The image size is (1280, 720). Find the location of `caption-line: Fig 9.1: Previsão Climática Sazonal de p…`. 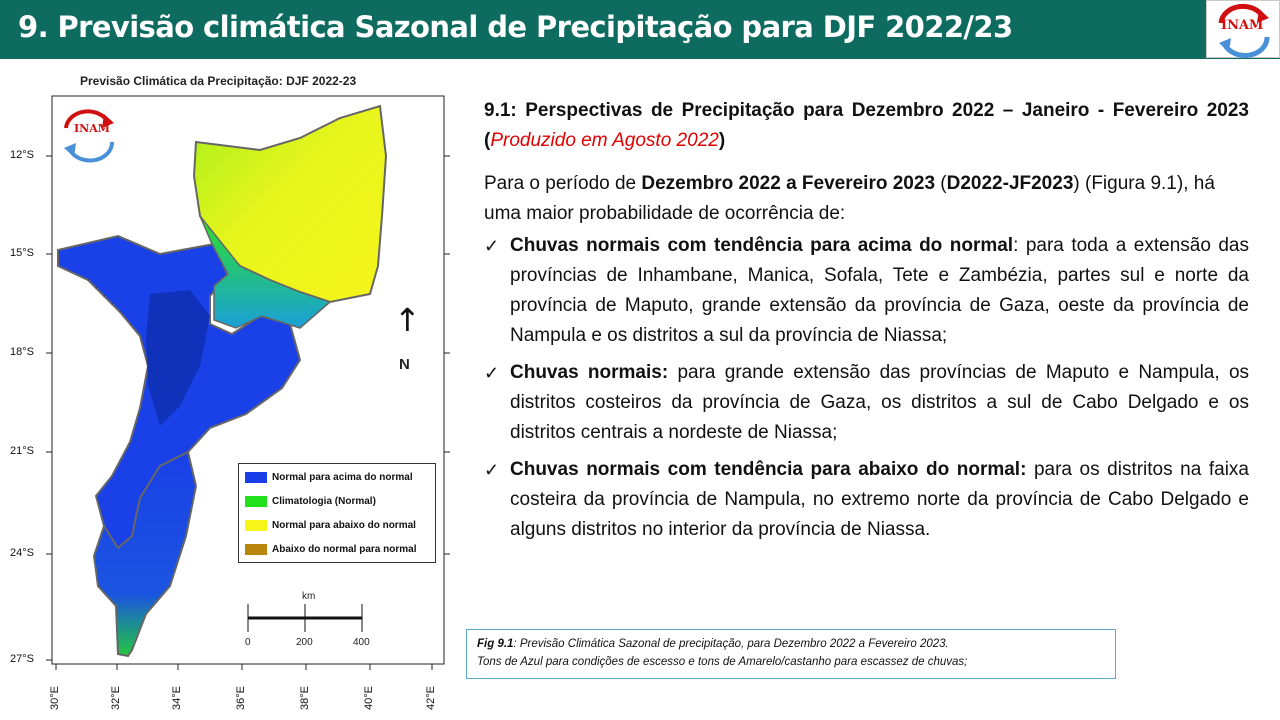

caption-line: Fig 9.1: Previsão Climática Sazonal de p… is located at coordinates (791, 644).